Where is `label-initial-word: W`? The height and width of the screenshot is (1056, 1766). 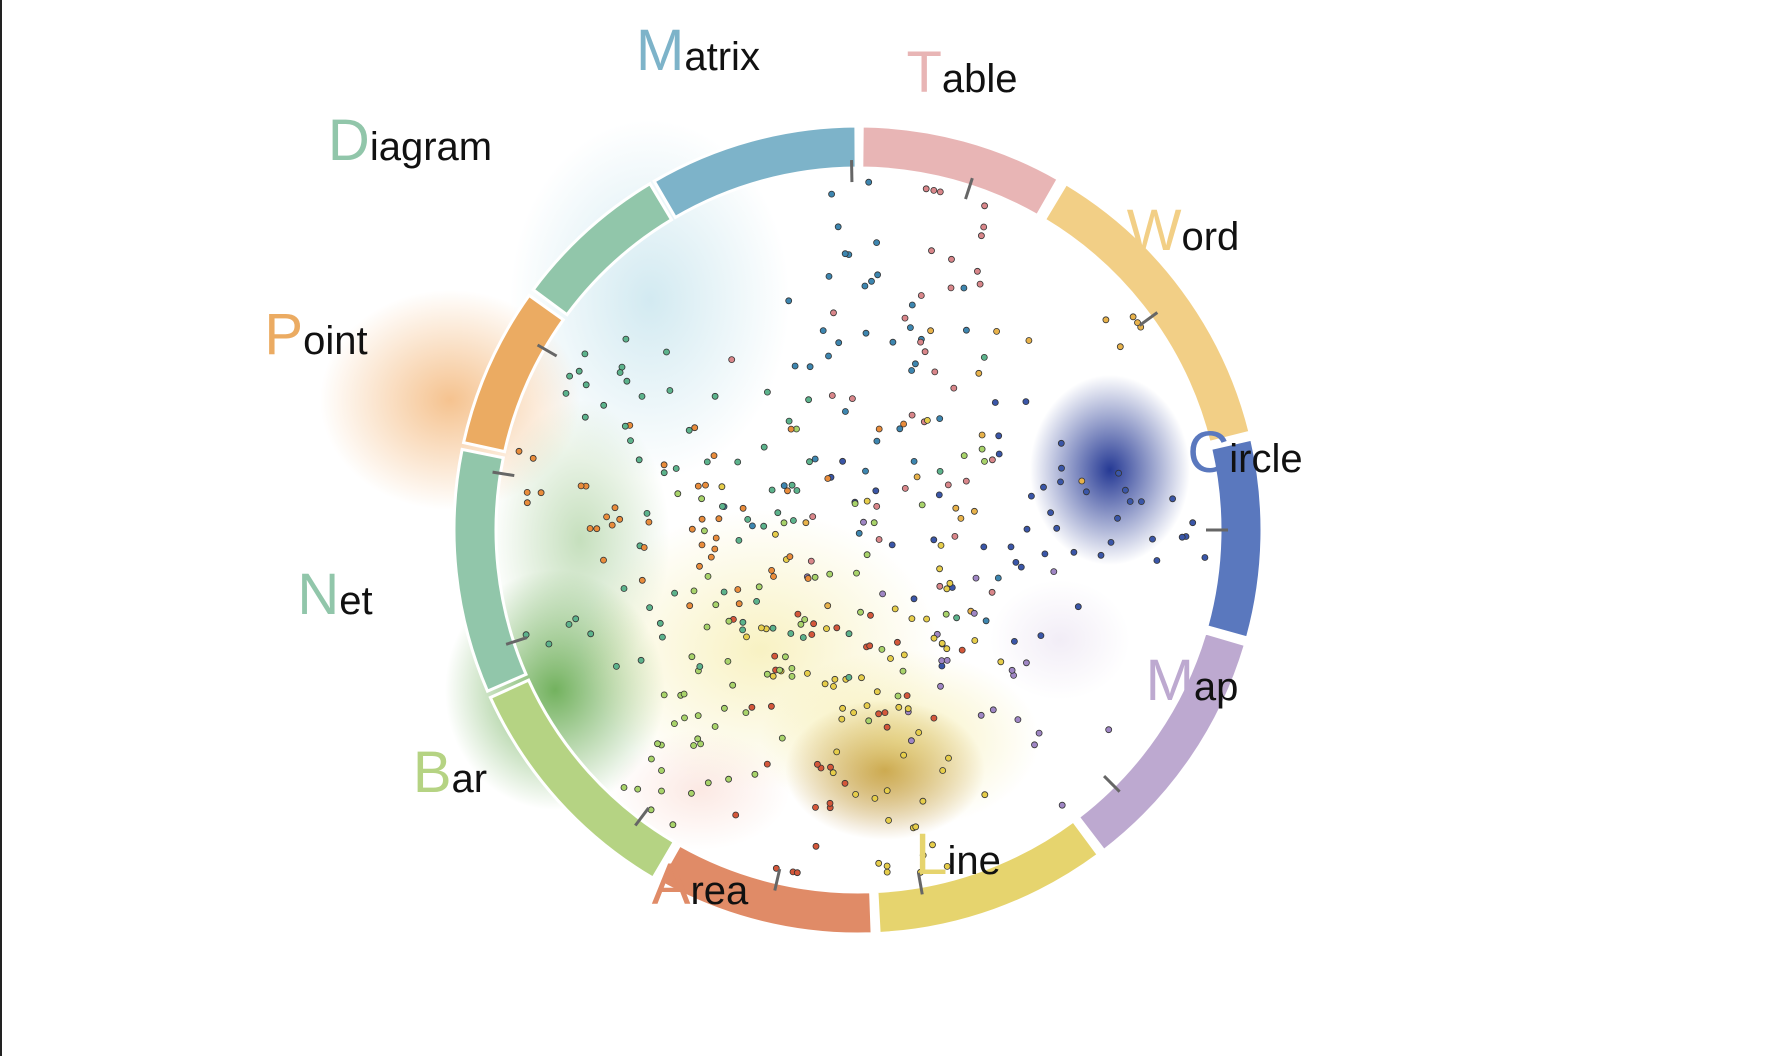 label-initial-word: W is located at coordinates (1154, 230).